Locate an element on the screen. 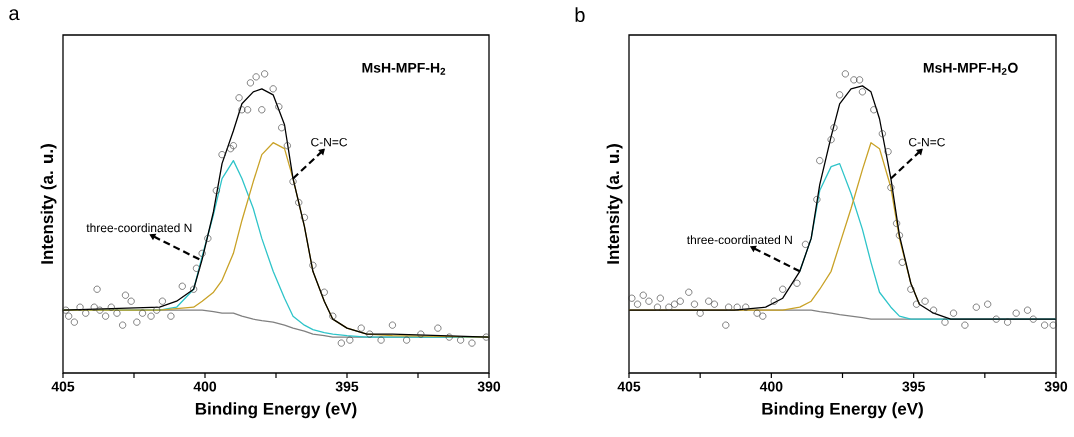 The image size is (1074, 437). chart-title: MsH-MPF-H$_{2}$O is located at coordinates (970, 68).